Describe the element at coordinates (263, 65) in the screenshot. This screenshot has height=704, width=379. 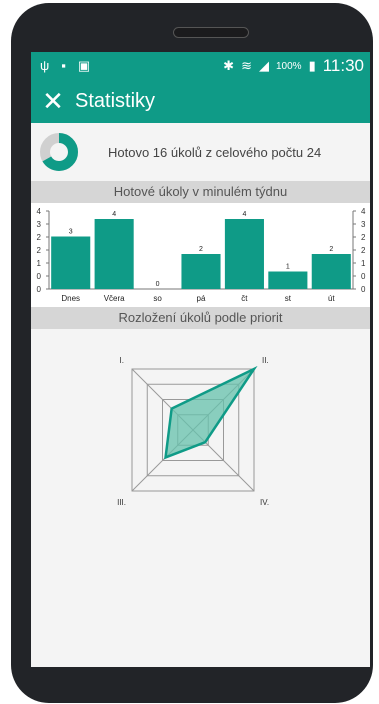
I see `signal-icon: ◢` at that location.